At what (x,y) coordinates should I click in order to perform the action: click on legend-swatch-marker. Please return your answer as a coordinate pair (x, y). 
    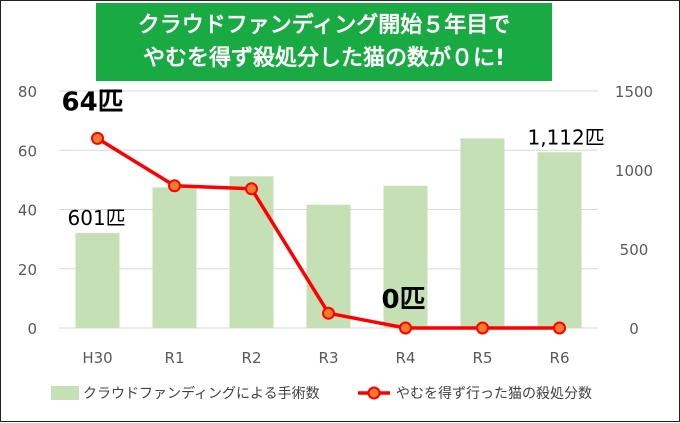
    Looking at the image, I should click on (374, 393).